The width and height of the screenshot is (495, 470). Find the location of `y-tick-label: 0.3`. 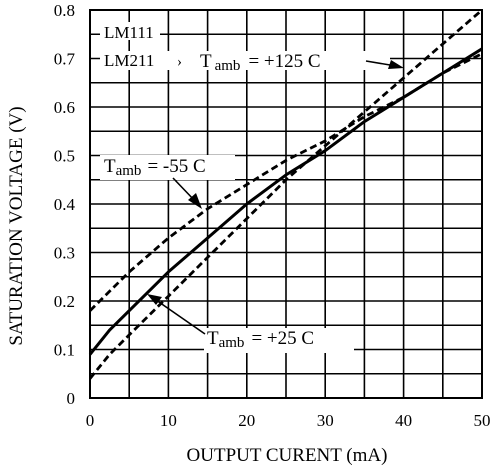

y-tick-label: 0.3 is located at coordinates (64, 253).